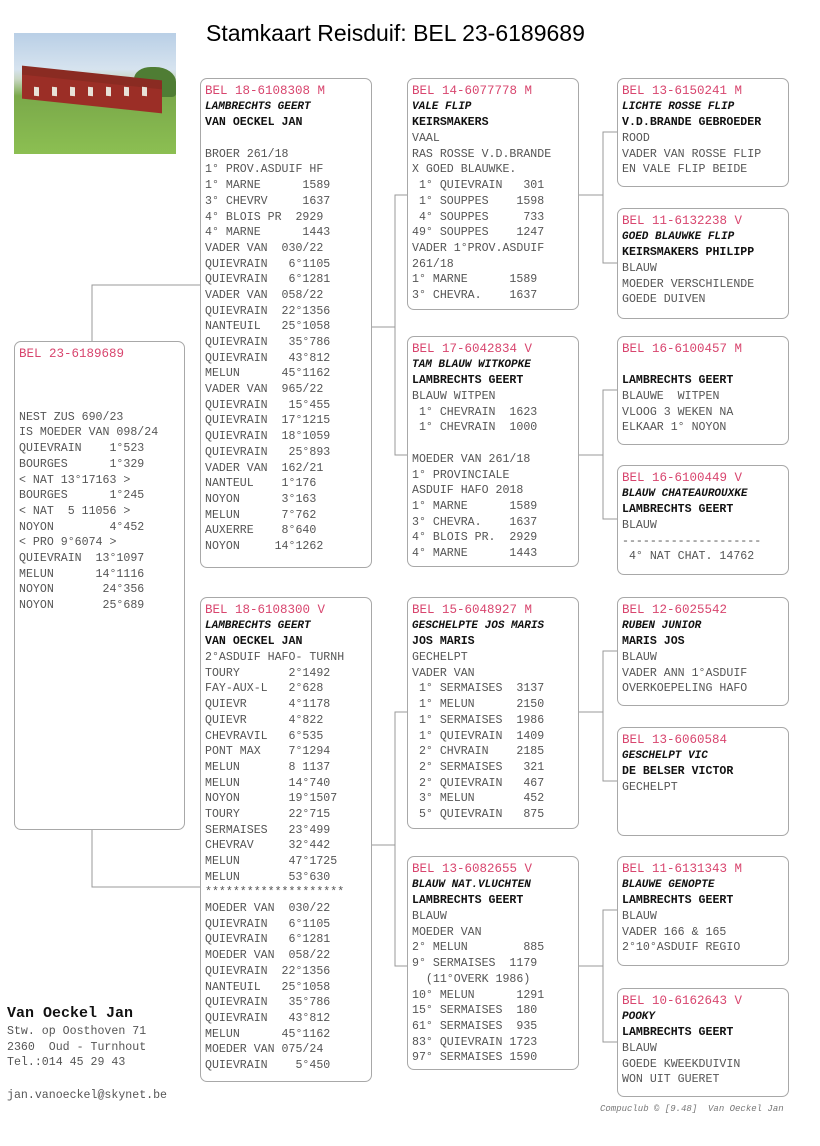 The height and width of the screenshot is (1146, 820). What do you see at coordinates (395, 33) in the screenshot?
I see `page-title: Stamkaart Reisduif: BEL 23-6189689` at bounding box center [395, 33].